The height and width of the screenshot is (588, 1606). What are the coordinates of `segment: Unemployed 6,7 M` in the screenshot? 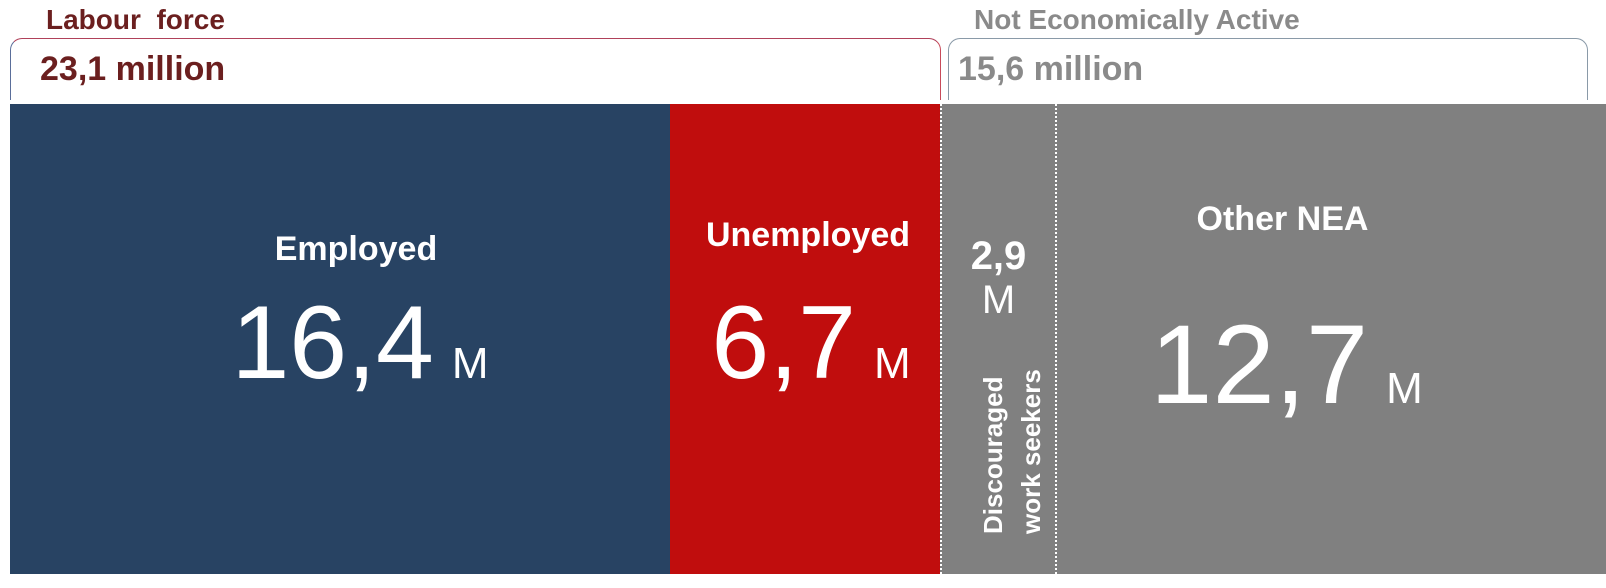 It's located at (805, 339).